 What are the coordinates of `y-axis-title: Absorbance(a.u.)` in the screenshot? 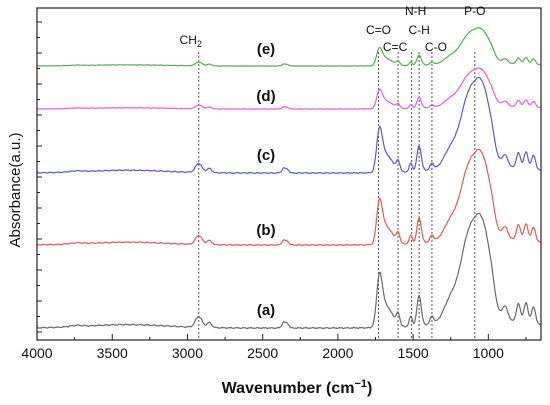 It's located at (15, 189).